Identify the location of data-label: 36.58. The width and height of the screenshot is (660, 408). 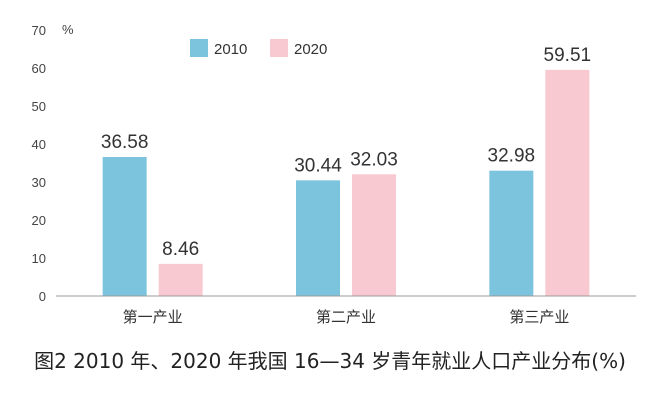
(125, 142).